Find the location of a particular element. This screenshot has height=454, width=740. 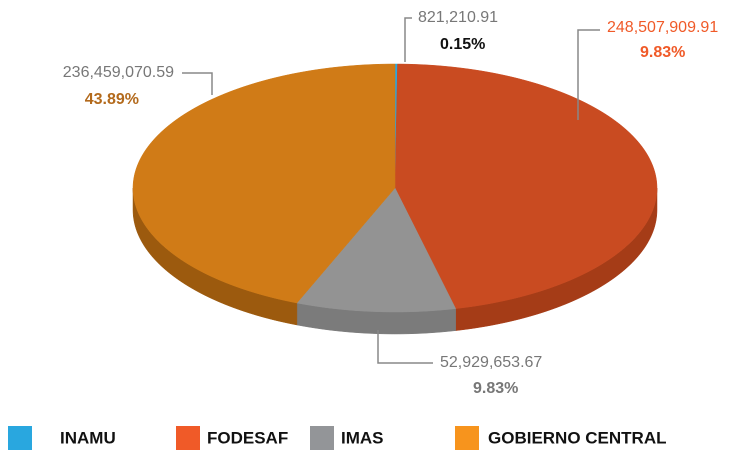

slice is located at coordinates (376, 250).